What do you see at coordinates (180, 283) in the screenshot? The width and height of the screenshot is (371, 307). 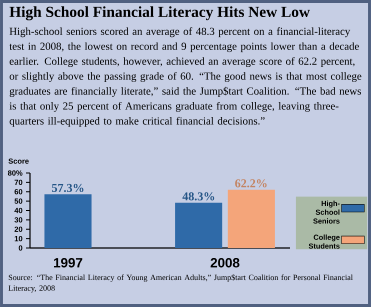 I see `source-note: Source: “The Financial Literacy of Young American Adults,” Jump$tart Coalition for Personal Financial Literacy, 2008` at bounding box center [180, 283].